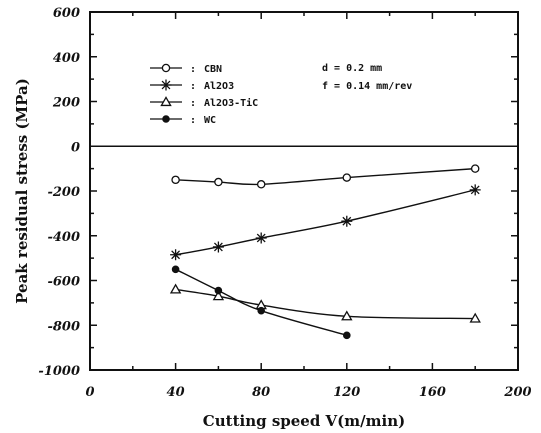 The height and width of the screenshot is (433, 541). I want to click on legend-item: : Al2O3, so click(192, 85).